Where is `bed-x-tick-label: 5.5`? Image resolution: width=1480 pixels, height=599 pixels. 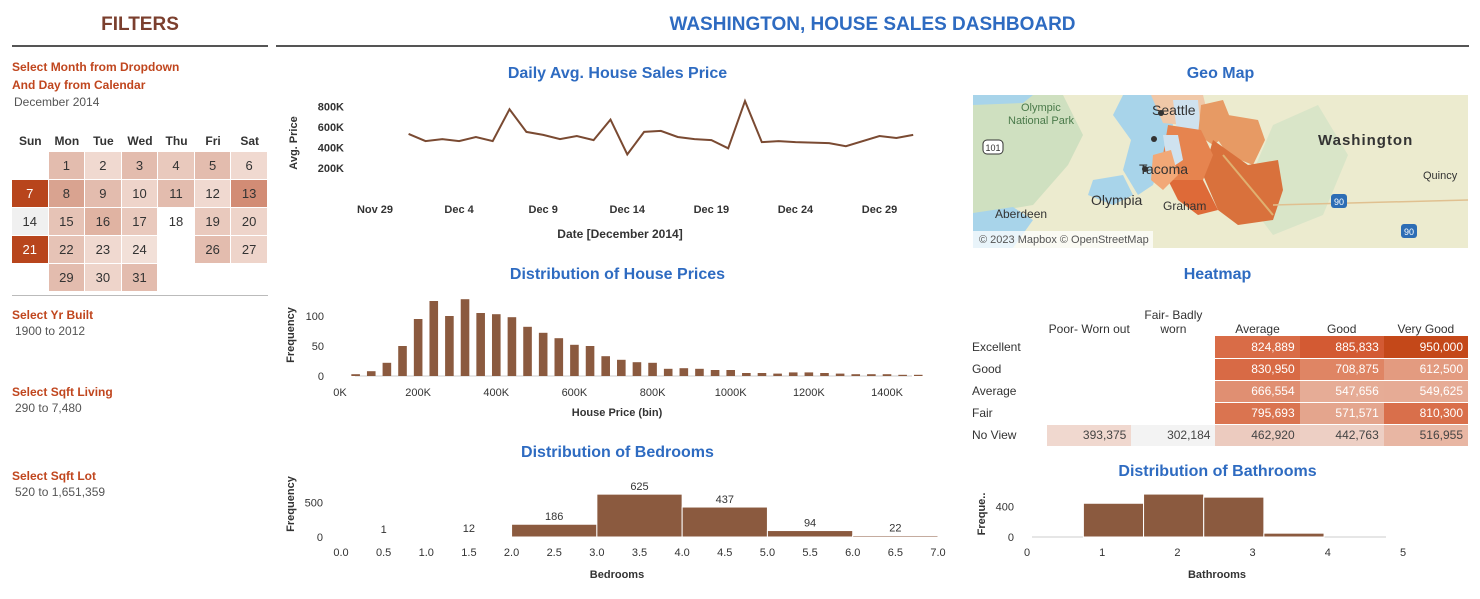 bed-x-tick-label: 5.5 is located at coordinates (809, 553).